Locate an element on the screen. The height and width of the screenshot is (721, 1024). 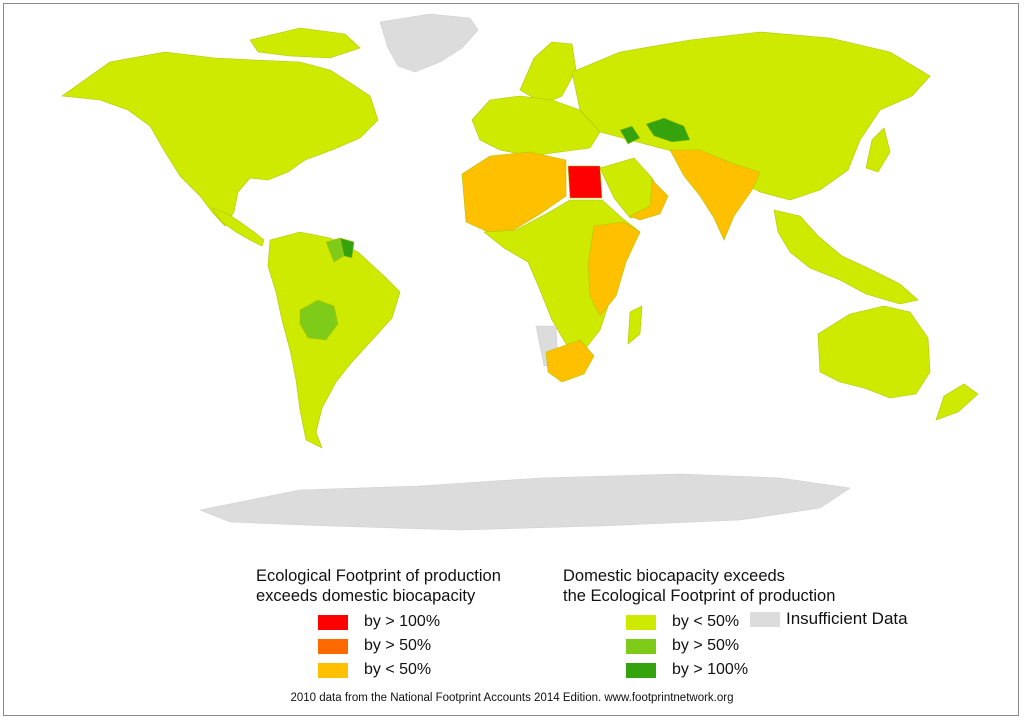
region-north-africa is located at coordinates (514, 192).